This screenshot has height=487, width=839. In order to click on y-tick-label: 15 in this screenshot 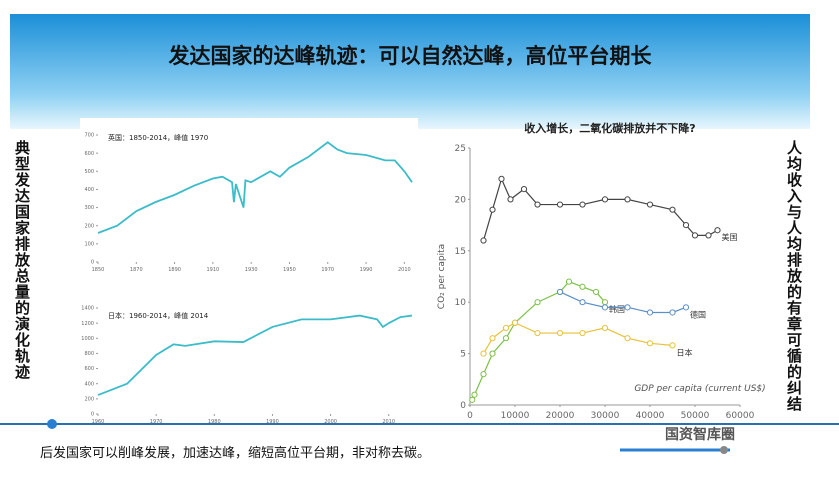, I will do `click(460, 252)`.